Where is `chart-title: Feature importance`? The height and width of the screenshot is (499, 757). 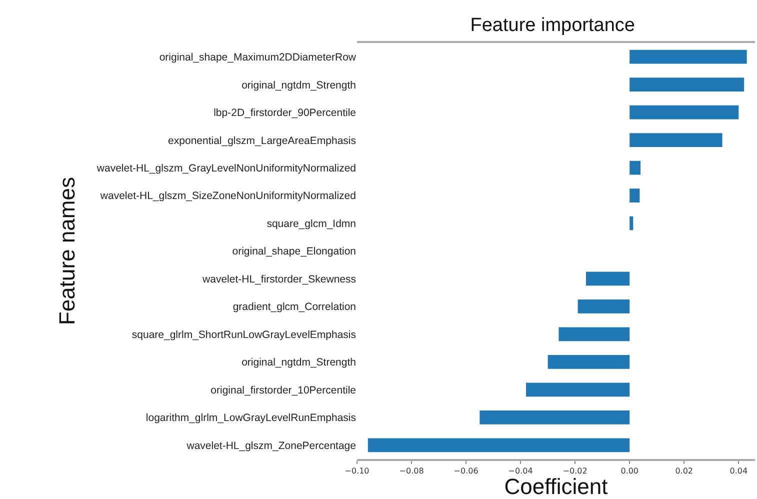 chart-title: Feature importance is located at coordinates (552, 25).